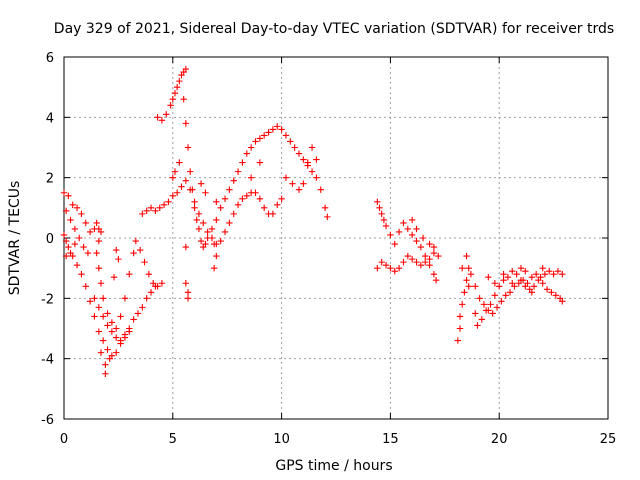 The width and height of the screenshot is (640, 480). I want to click on x-tick-label: 5, so click(173, 439).